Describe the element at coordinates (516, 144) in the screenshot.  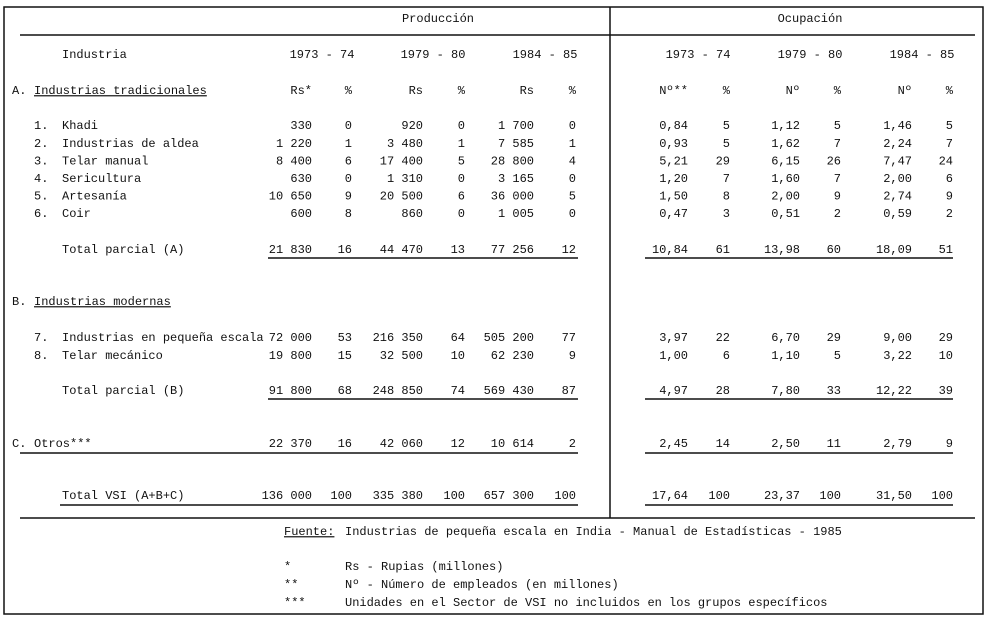
I see `cell: 7 585` at that location.